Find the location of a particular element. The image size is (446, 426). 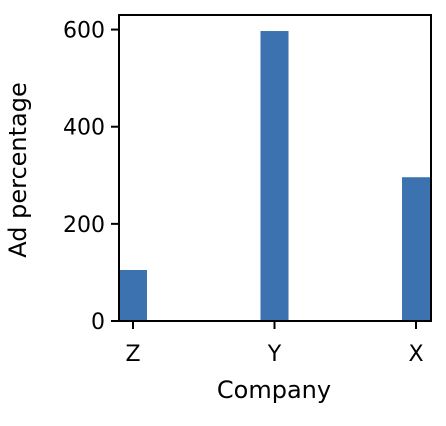

x-axis-label: Company is located at coordinates (274, 390).